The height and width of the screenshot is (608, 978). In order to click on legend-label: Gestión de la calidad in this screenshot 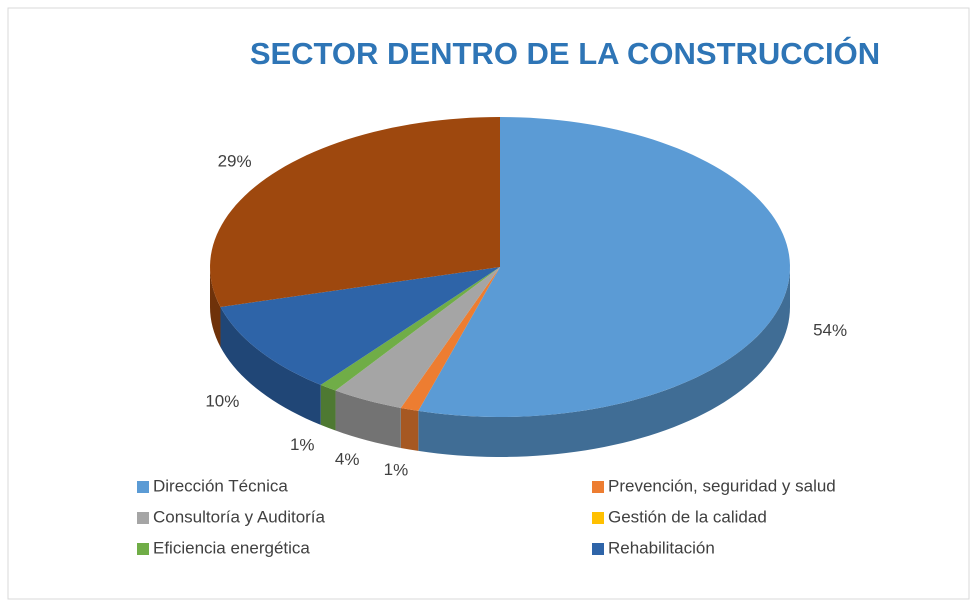, I will do `click(687, 516)`.